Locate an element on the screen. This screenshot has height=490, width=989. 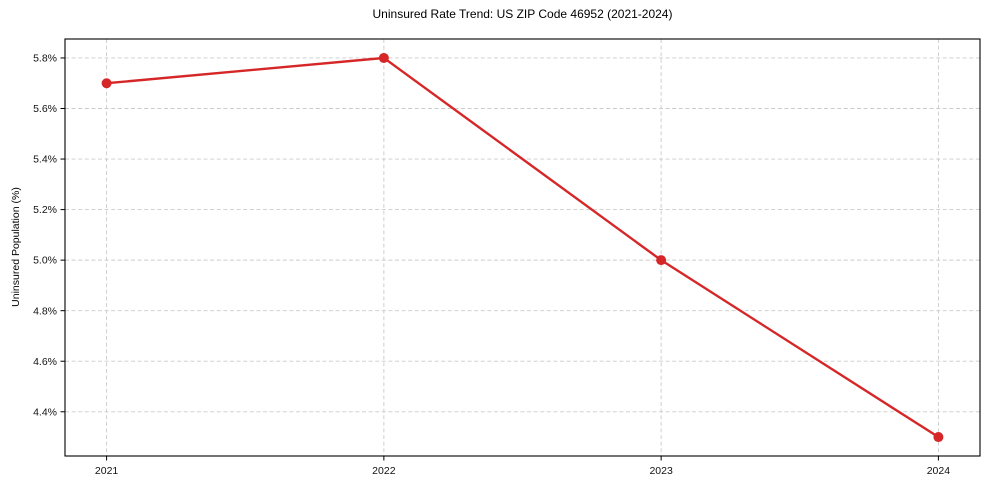
y-tick-label: 5.0% is located at coordinates (45, 261).